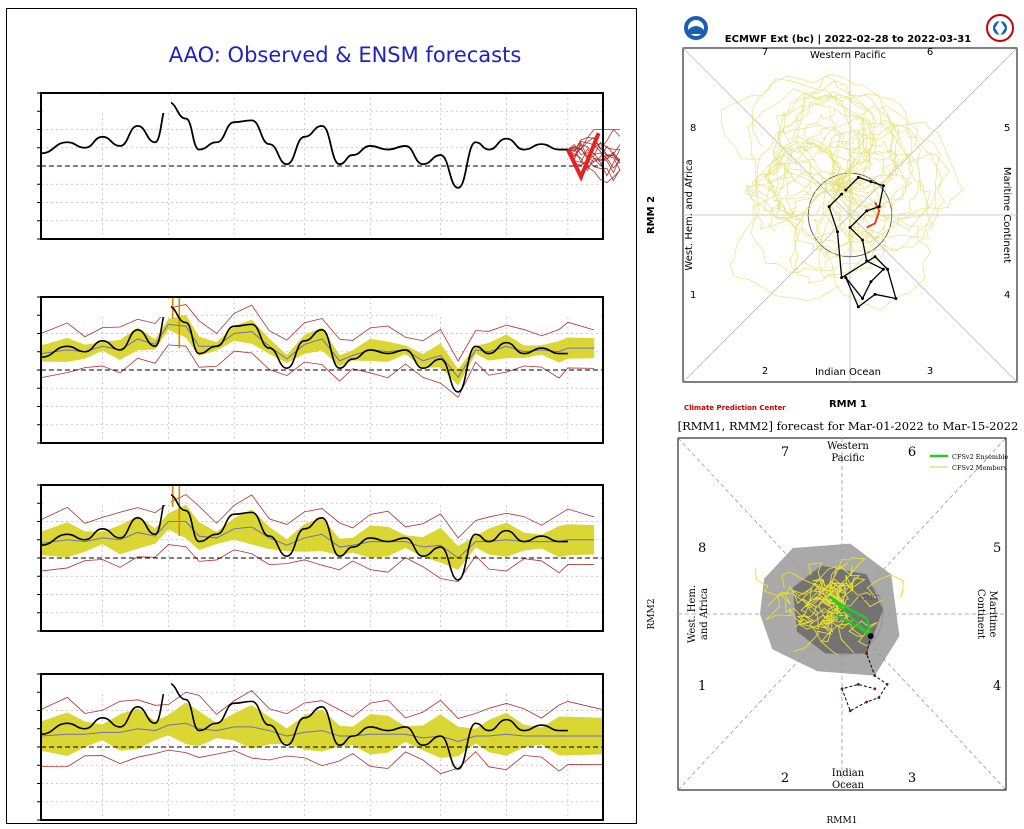 This screenshot has height=829, width=1024. I want to click on mjo1-phase-3: 3, so click(930, 371).